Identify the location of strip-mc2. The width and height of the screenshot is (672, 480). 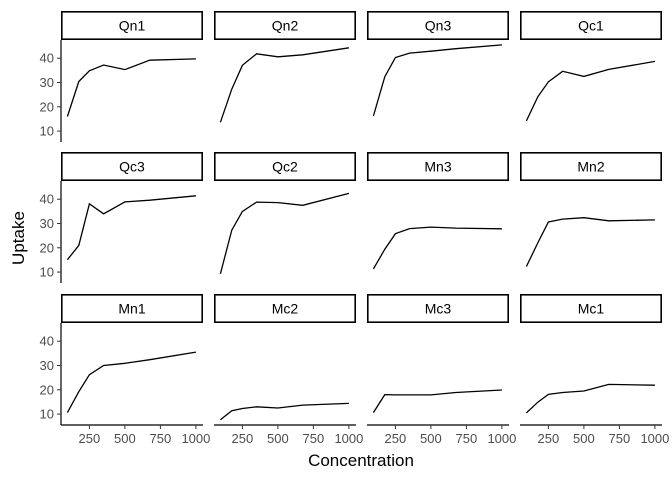
(285, 308).